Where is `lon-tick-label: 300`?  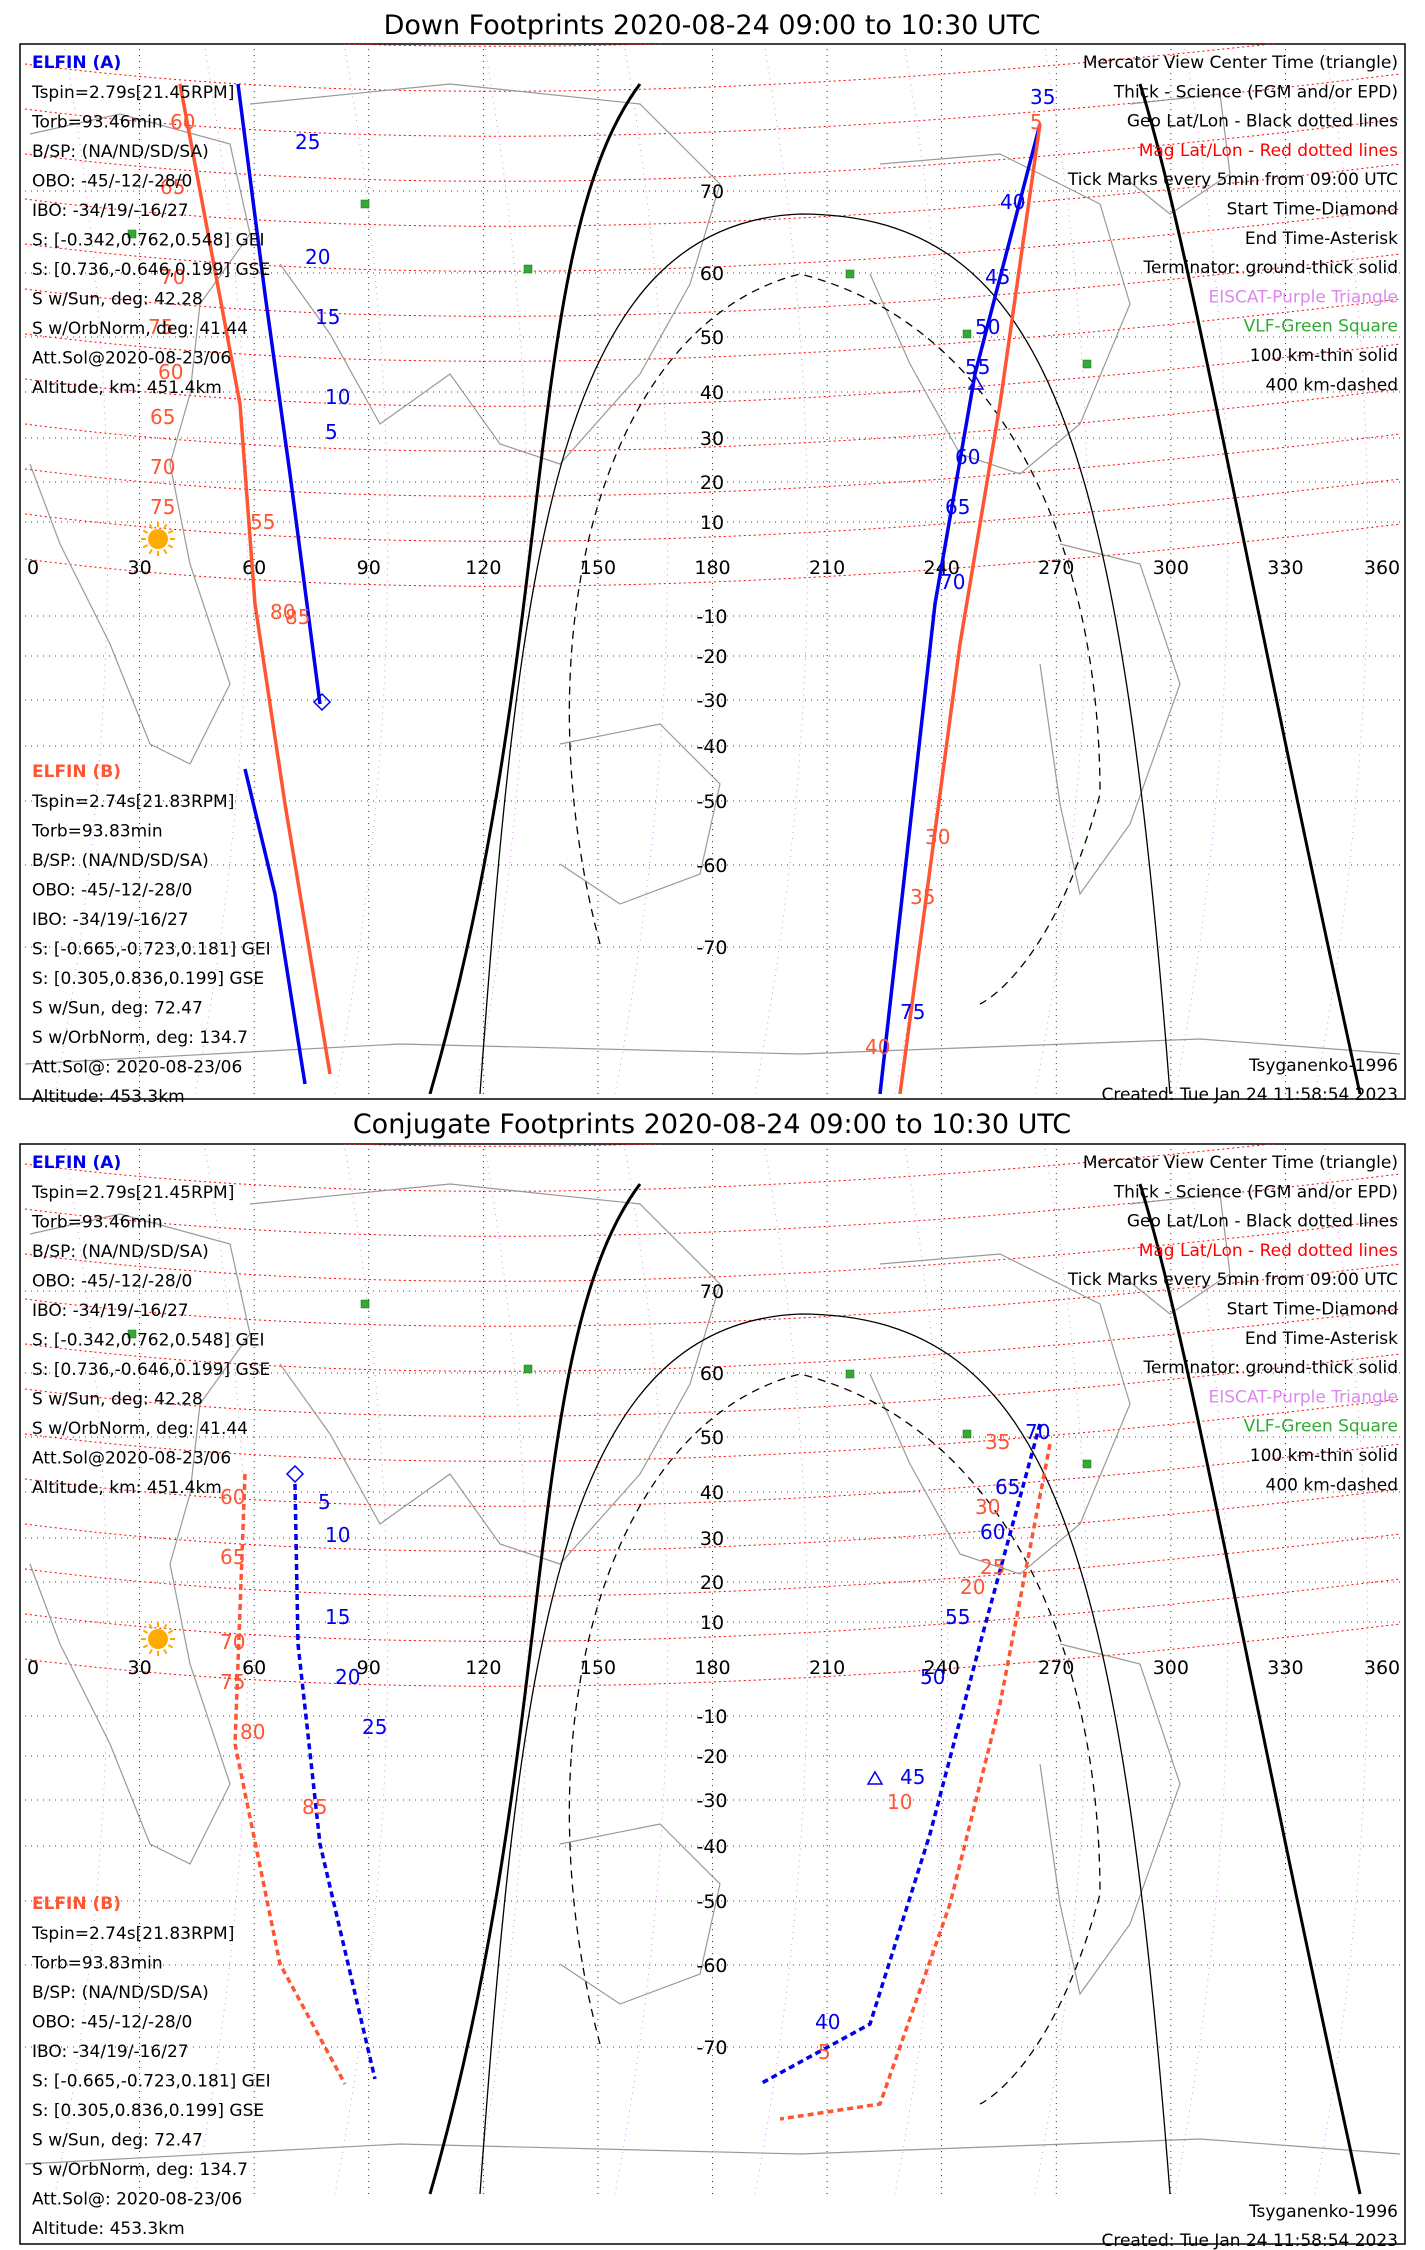 lon-tick-label: 300 is located at coordinates (1171, 1668).